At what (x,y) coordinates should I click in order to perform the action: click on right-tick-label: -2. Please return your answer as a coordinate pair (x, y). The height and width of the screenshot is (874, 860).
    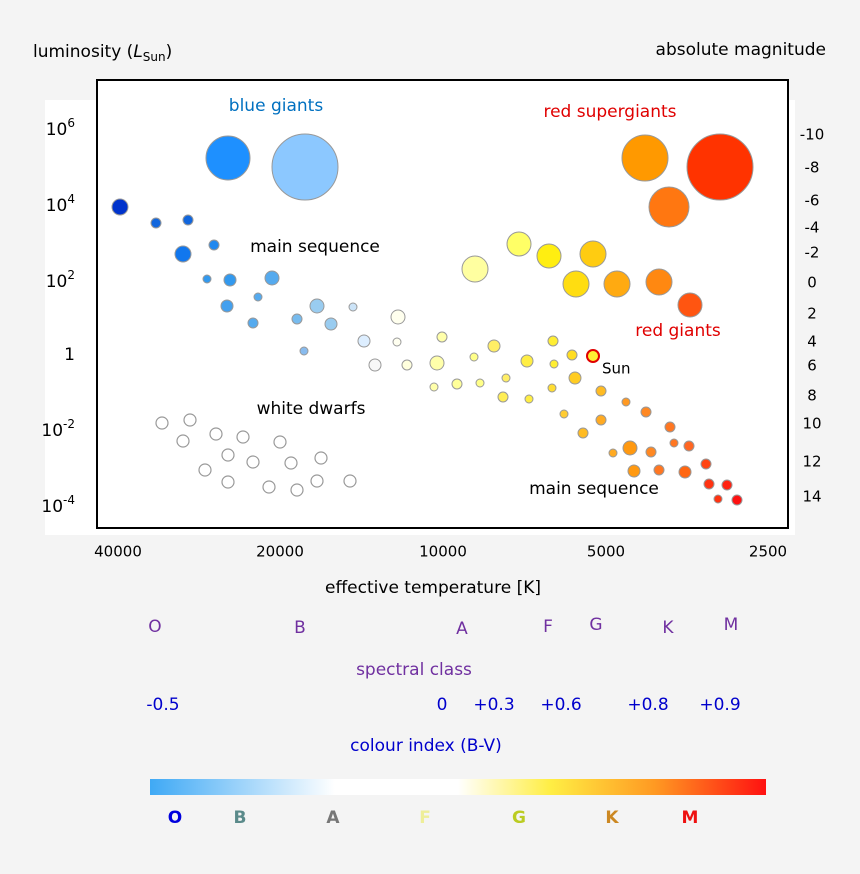
    Looking at the image, I should click on (812, 253).